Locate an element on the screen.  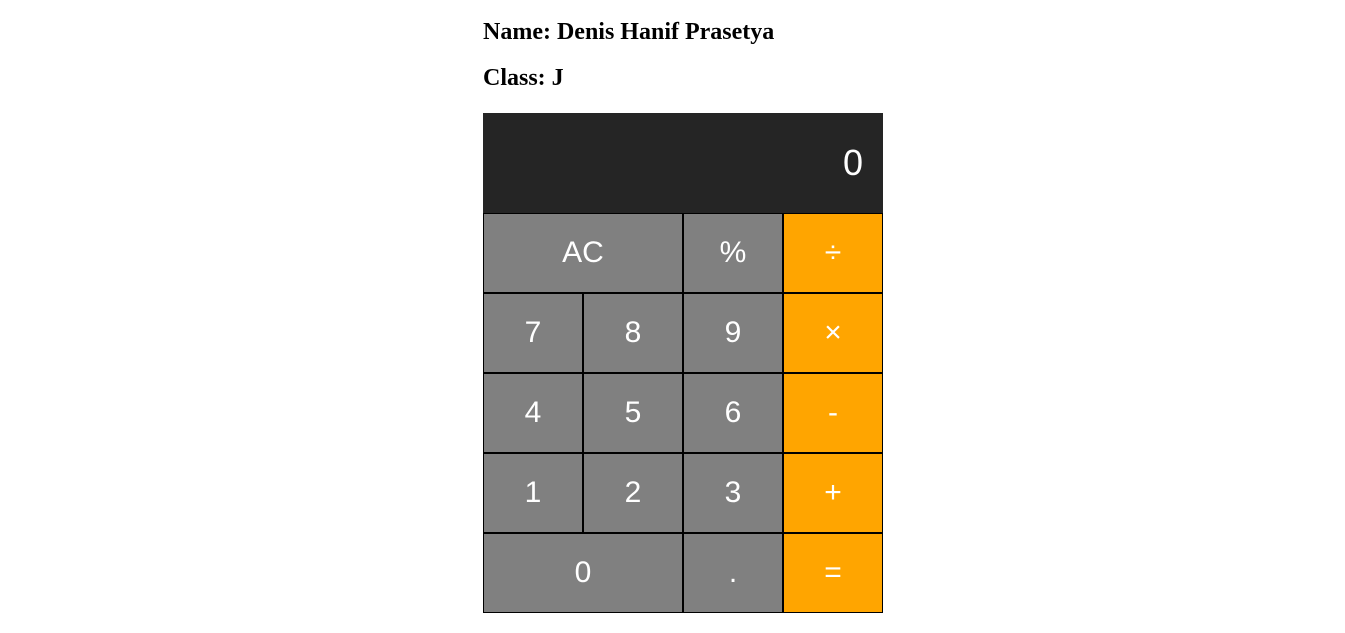
digit-0-button: 0 is located at coordinates (583, 573).